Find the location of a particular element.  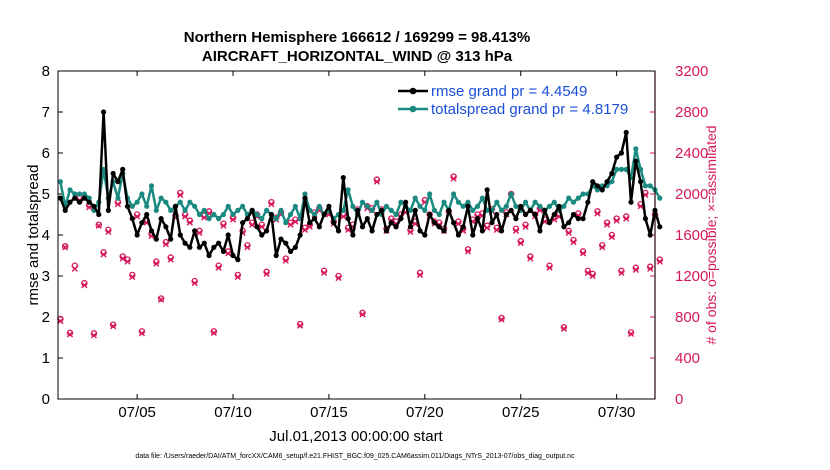

y-right-tick-label: 800 is located at coordinates (687, 317).